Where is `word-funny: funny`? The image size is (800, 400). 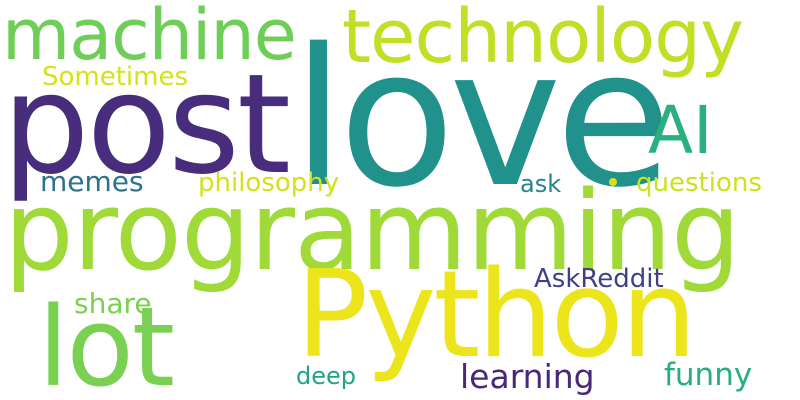
word-funny: funny is located at coordinates (708, 375).